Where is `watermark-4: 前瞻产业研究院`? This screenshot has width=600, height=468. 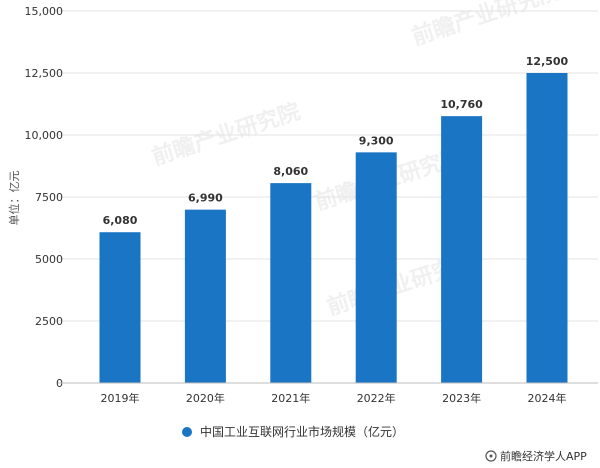
watermark-4: 前瞻产业研究院 is located at coordinates (486, 25).